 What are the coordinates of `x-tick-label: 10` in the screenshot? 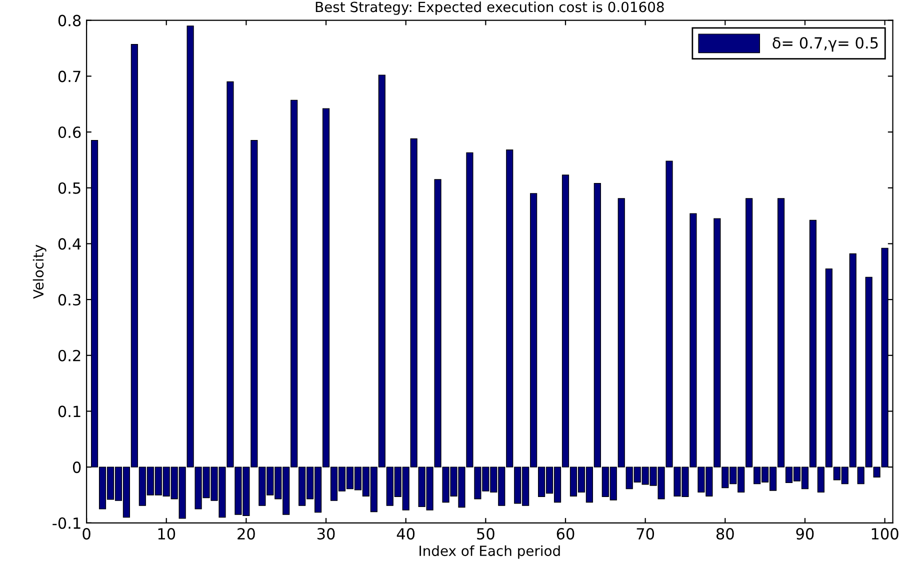 It's located at (167, 534).